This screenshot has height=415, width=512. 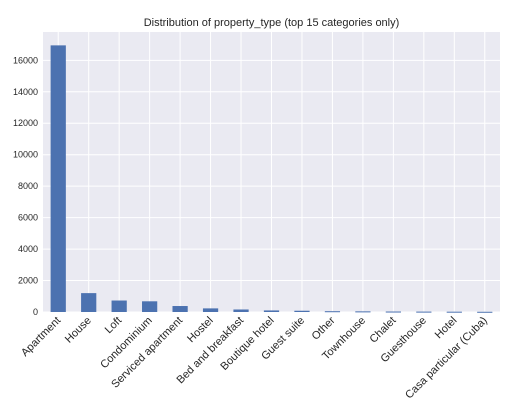 I want to click on y-axis-ticks: 0 2000 4000 6000 8000 10000 12000 14000 16000, so click(x=25, y=186).